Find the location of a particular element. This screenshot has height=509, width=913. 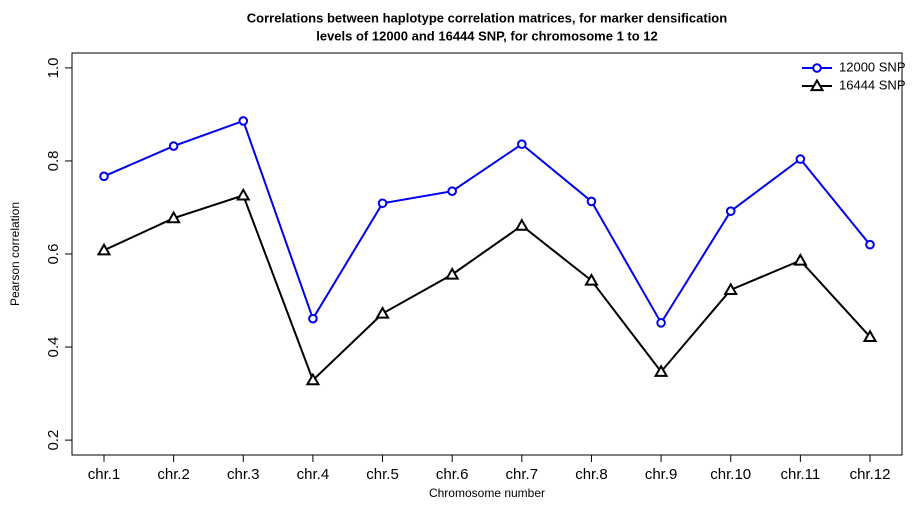

y-tick-label: 0.2 is located at coordinates (53, 440).